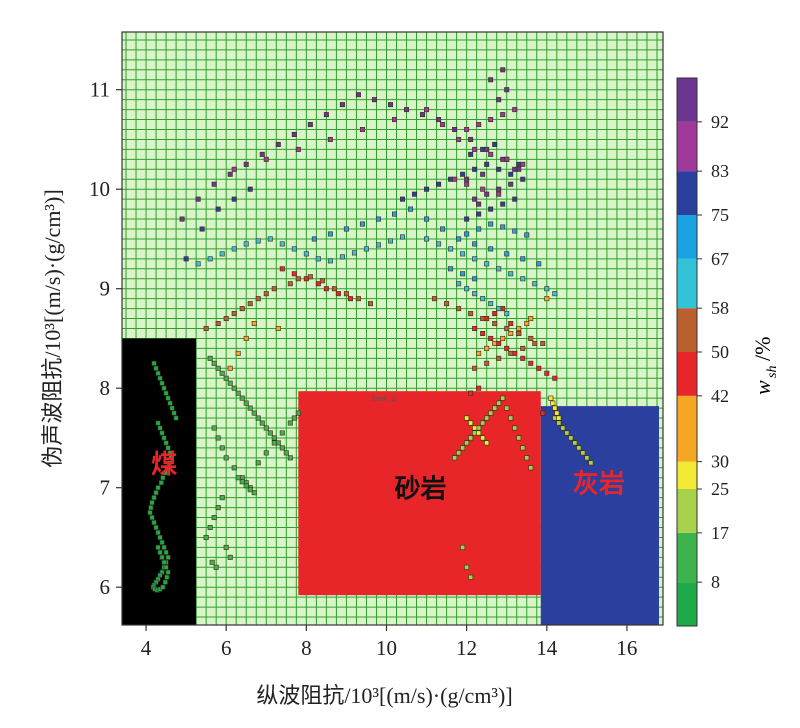 This screenshot has width=800, height=728. I want to click on colorbar-tick-label: 42, so click(720, 396).